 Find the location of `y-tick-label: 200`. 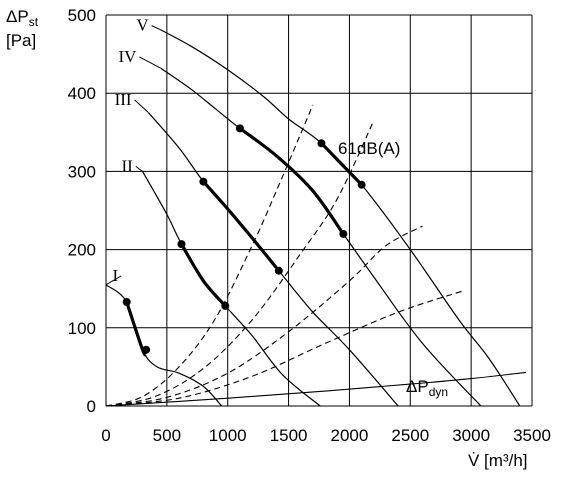

y-tick-label: 200 is located at coordinates (82, 250).